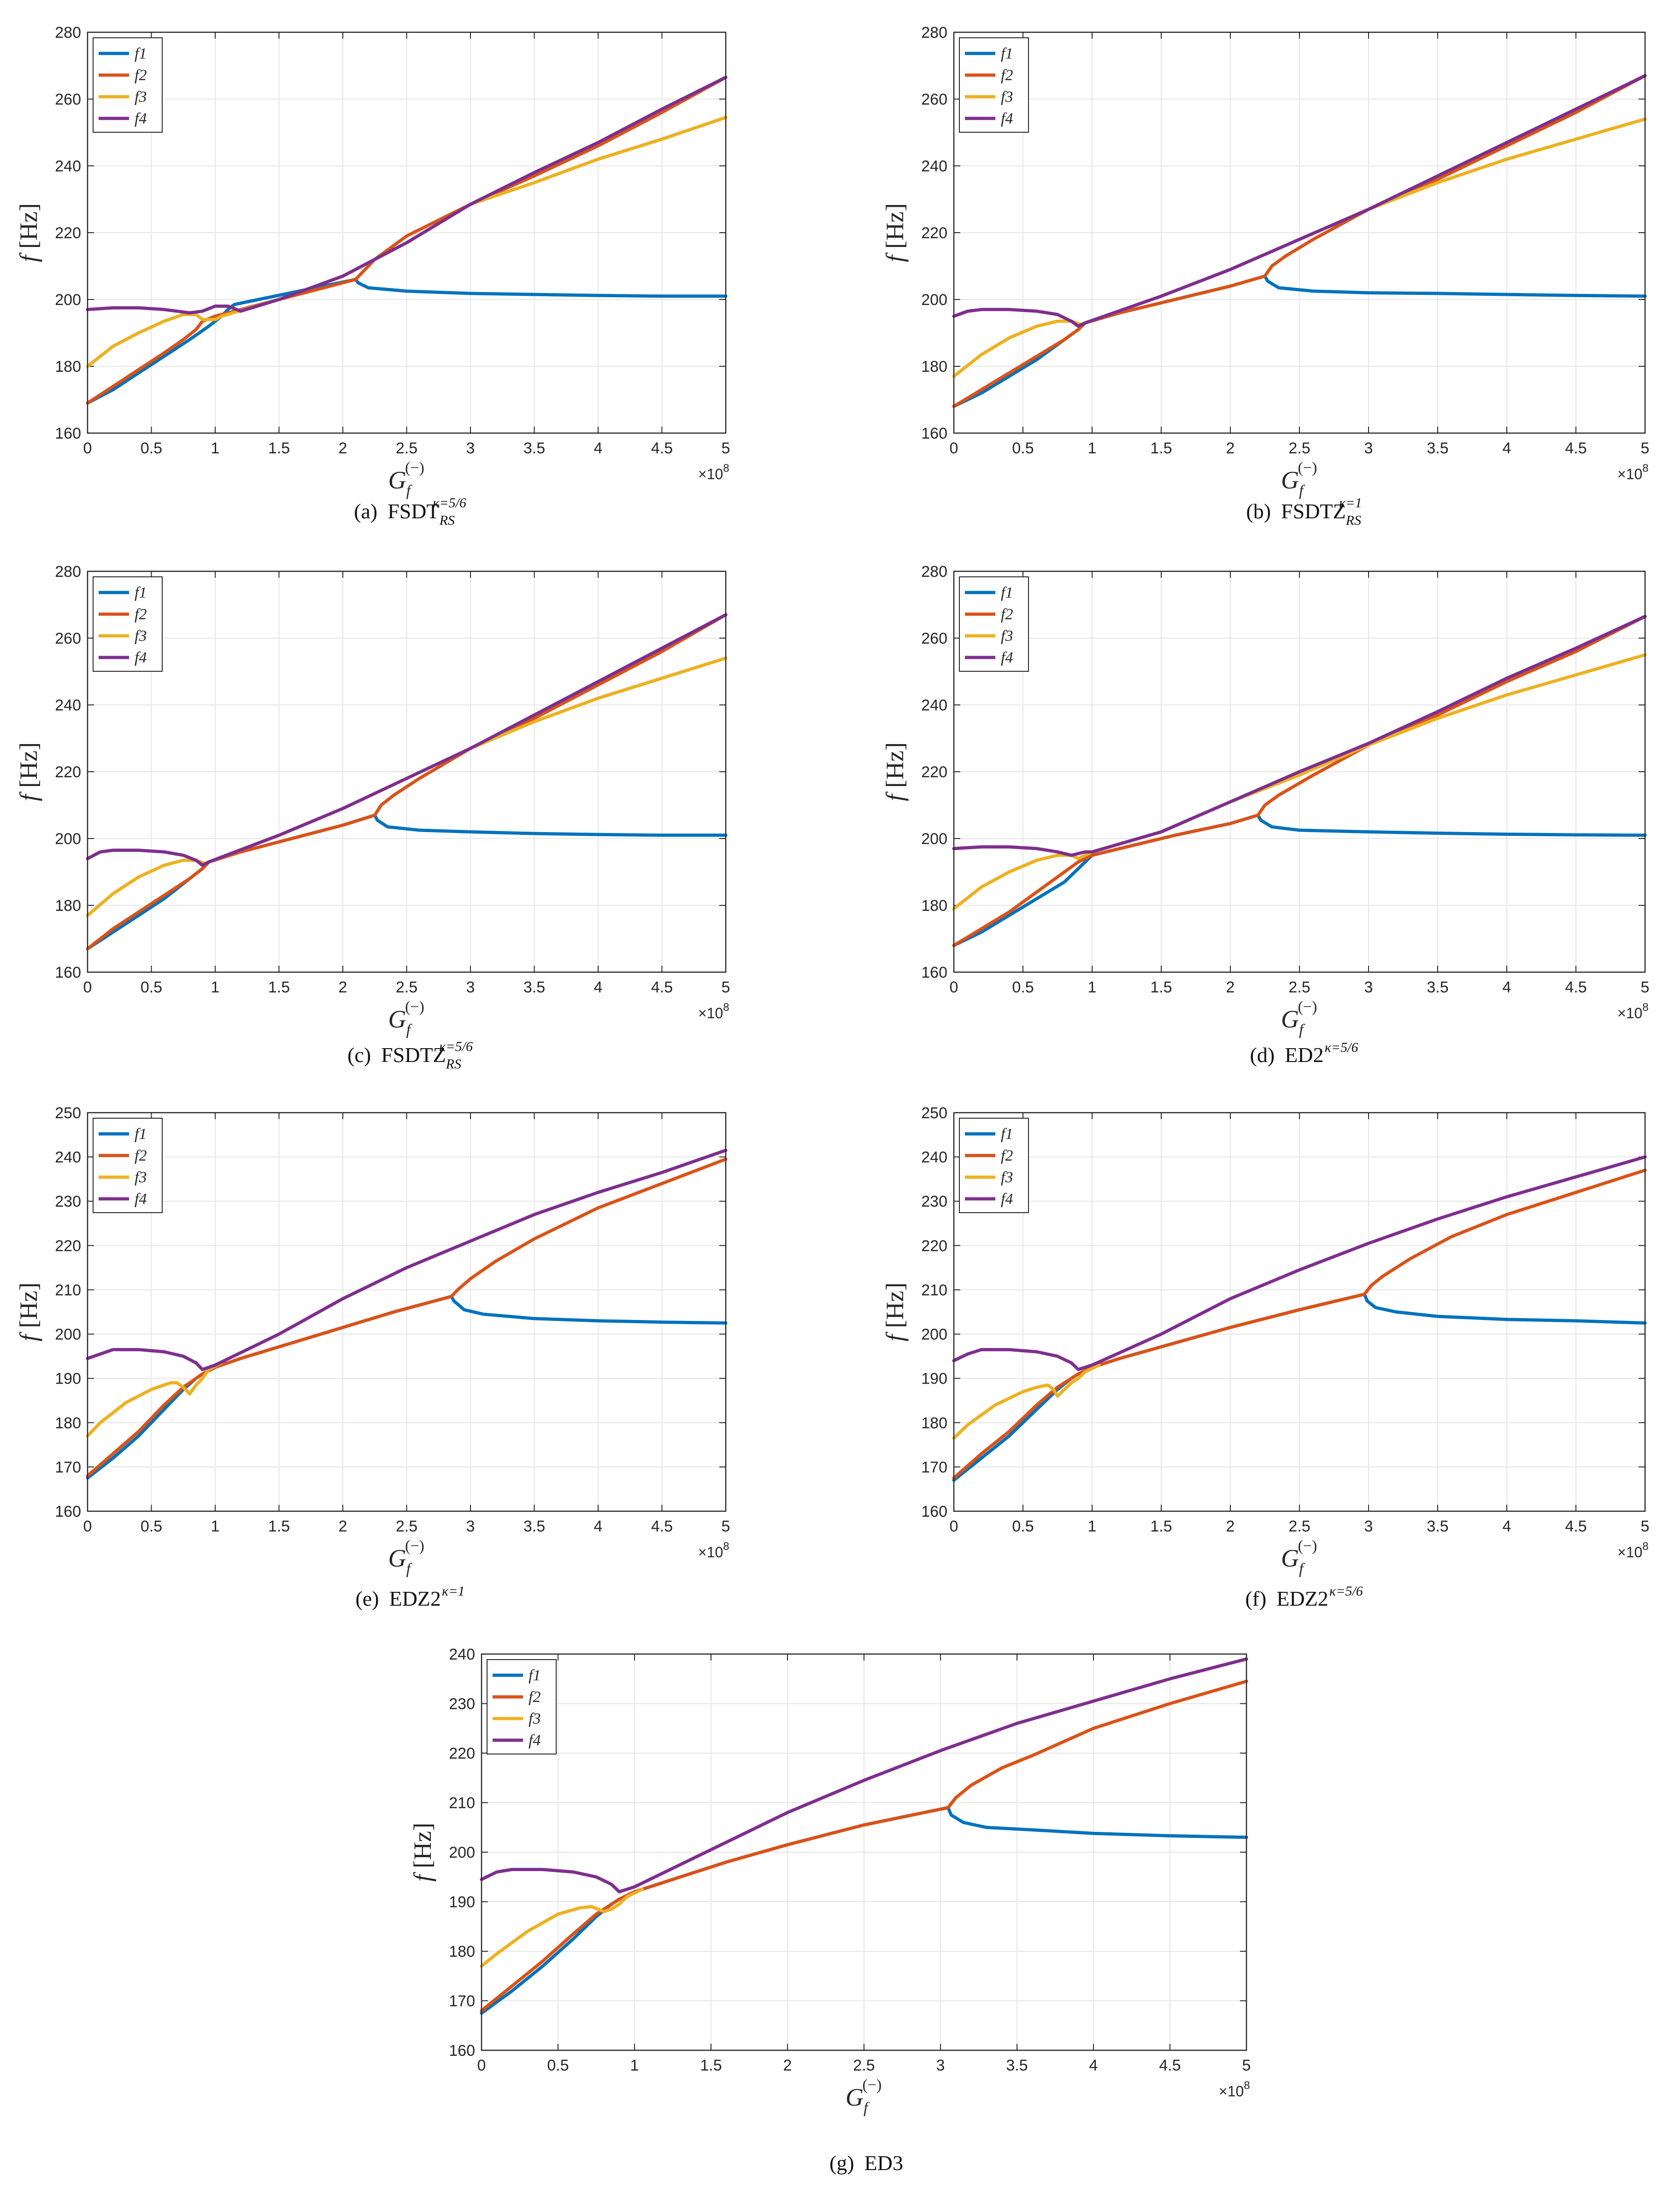  Describe the element at coordinates (866, 2163) in the screenshot. I see `panel-caption: (g) ED3` at that location.